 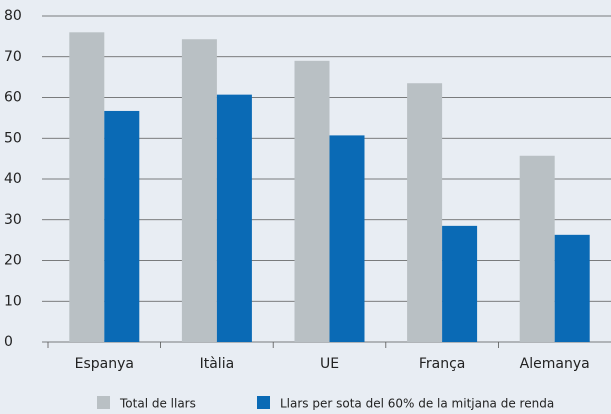 I want to click on y-tick-label: 80, so click(x=13, y=16).